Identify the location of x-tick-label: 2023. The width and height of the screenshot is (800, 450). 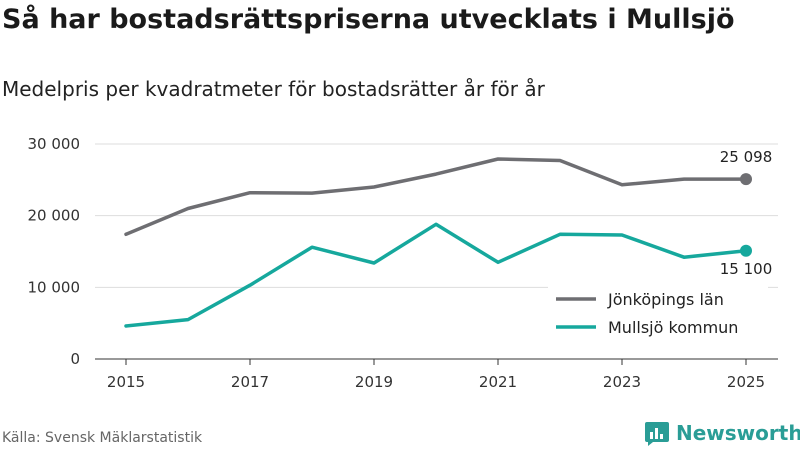
(622, 382).